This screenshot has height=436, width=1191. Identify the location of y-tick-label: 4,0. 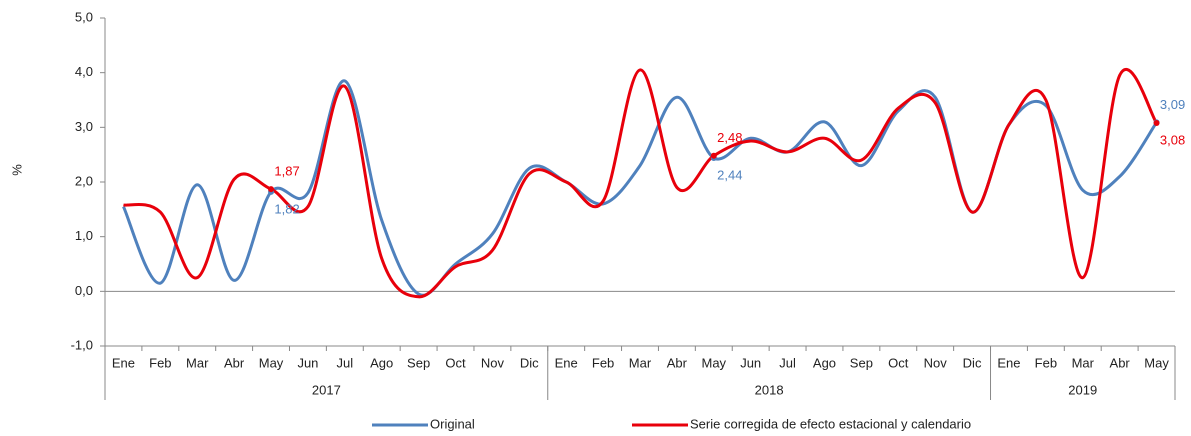
(84, 71).